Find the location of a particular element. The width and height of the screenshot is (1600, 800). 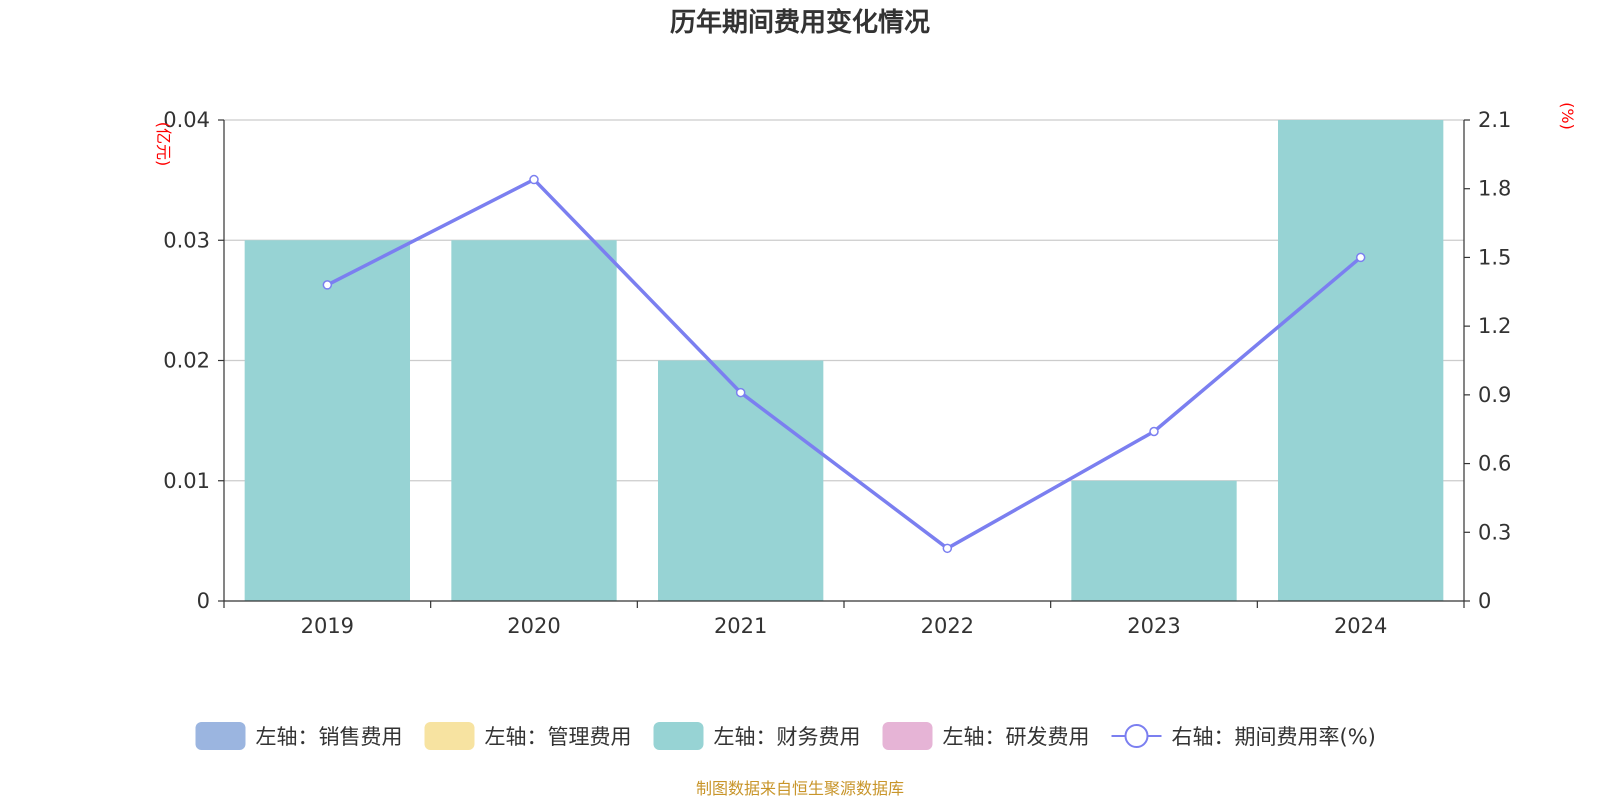

x-tick-label: 2020 is located at coordinates (533, 626).